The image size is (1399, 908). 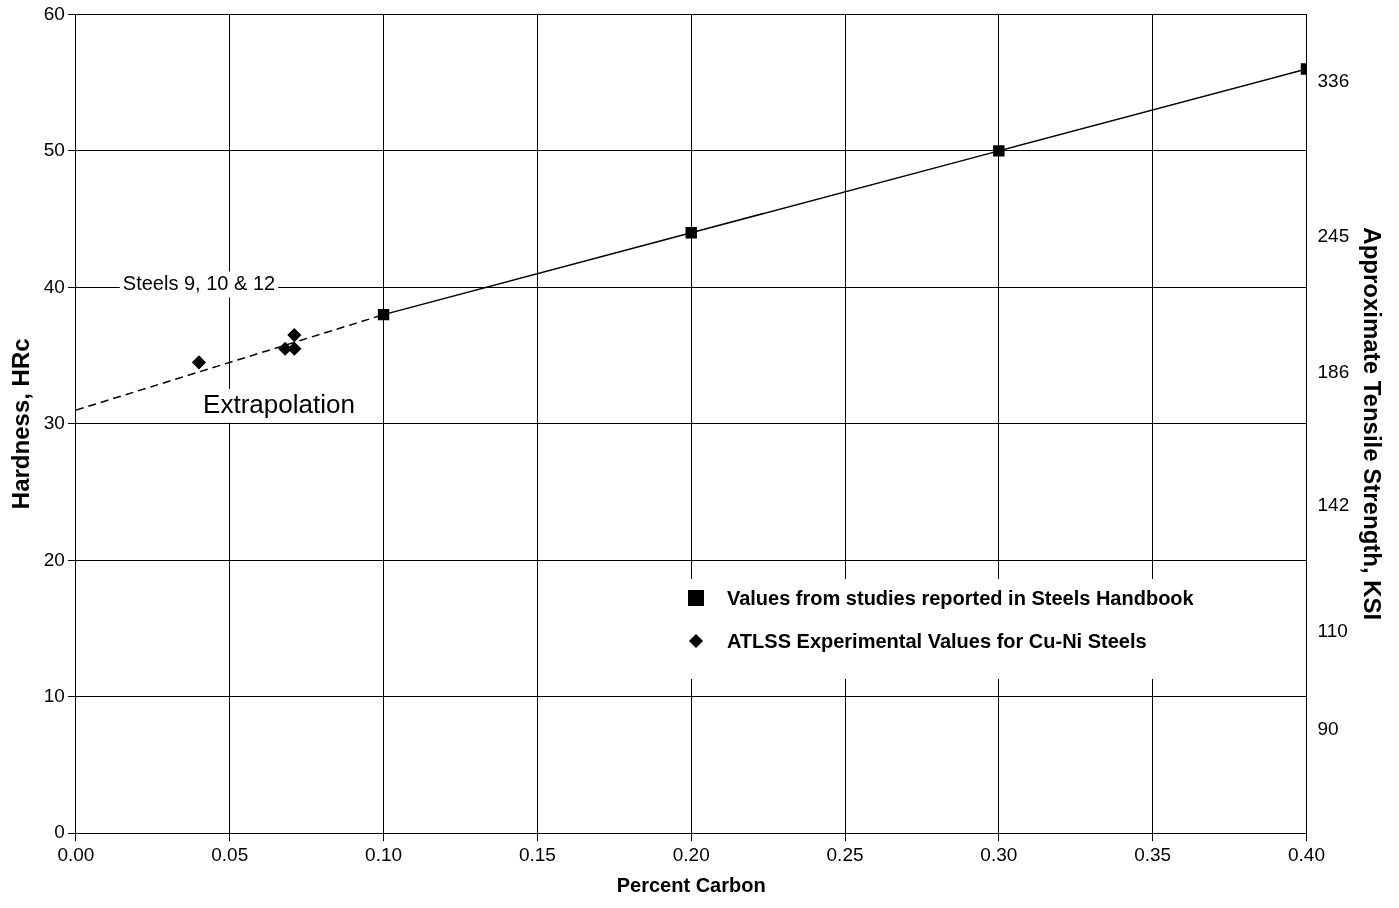 I want to click on y-tick-label: 40, so click(x=54, y=286).